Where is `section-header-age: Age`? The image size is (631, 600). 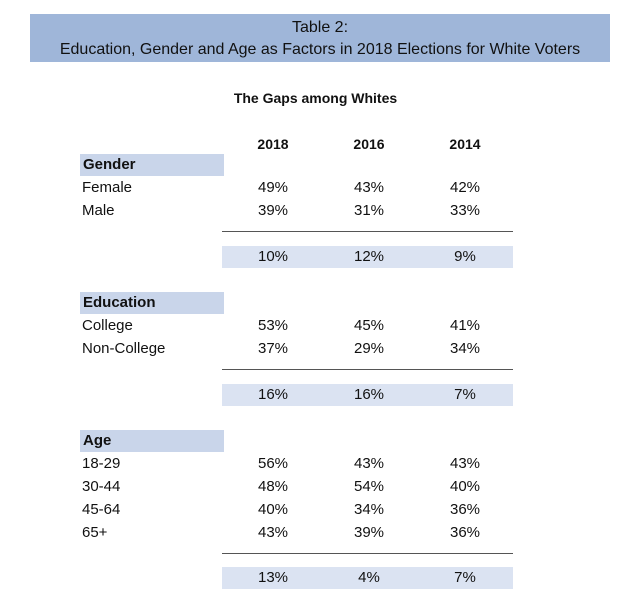 section-header-age: Age is located at coordinates (152, 441).